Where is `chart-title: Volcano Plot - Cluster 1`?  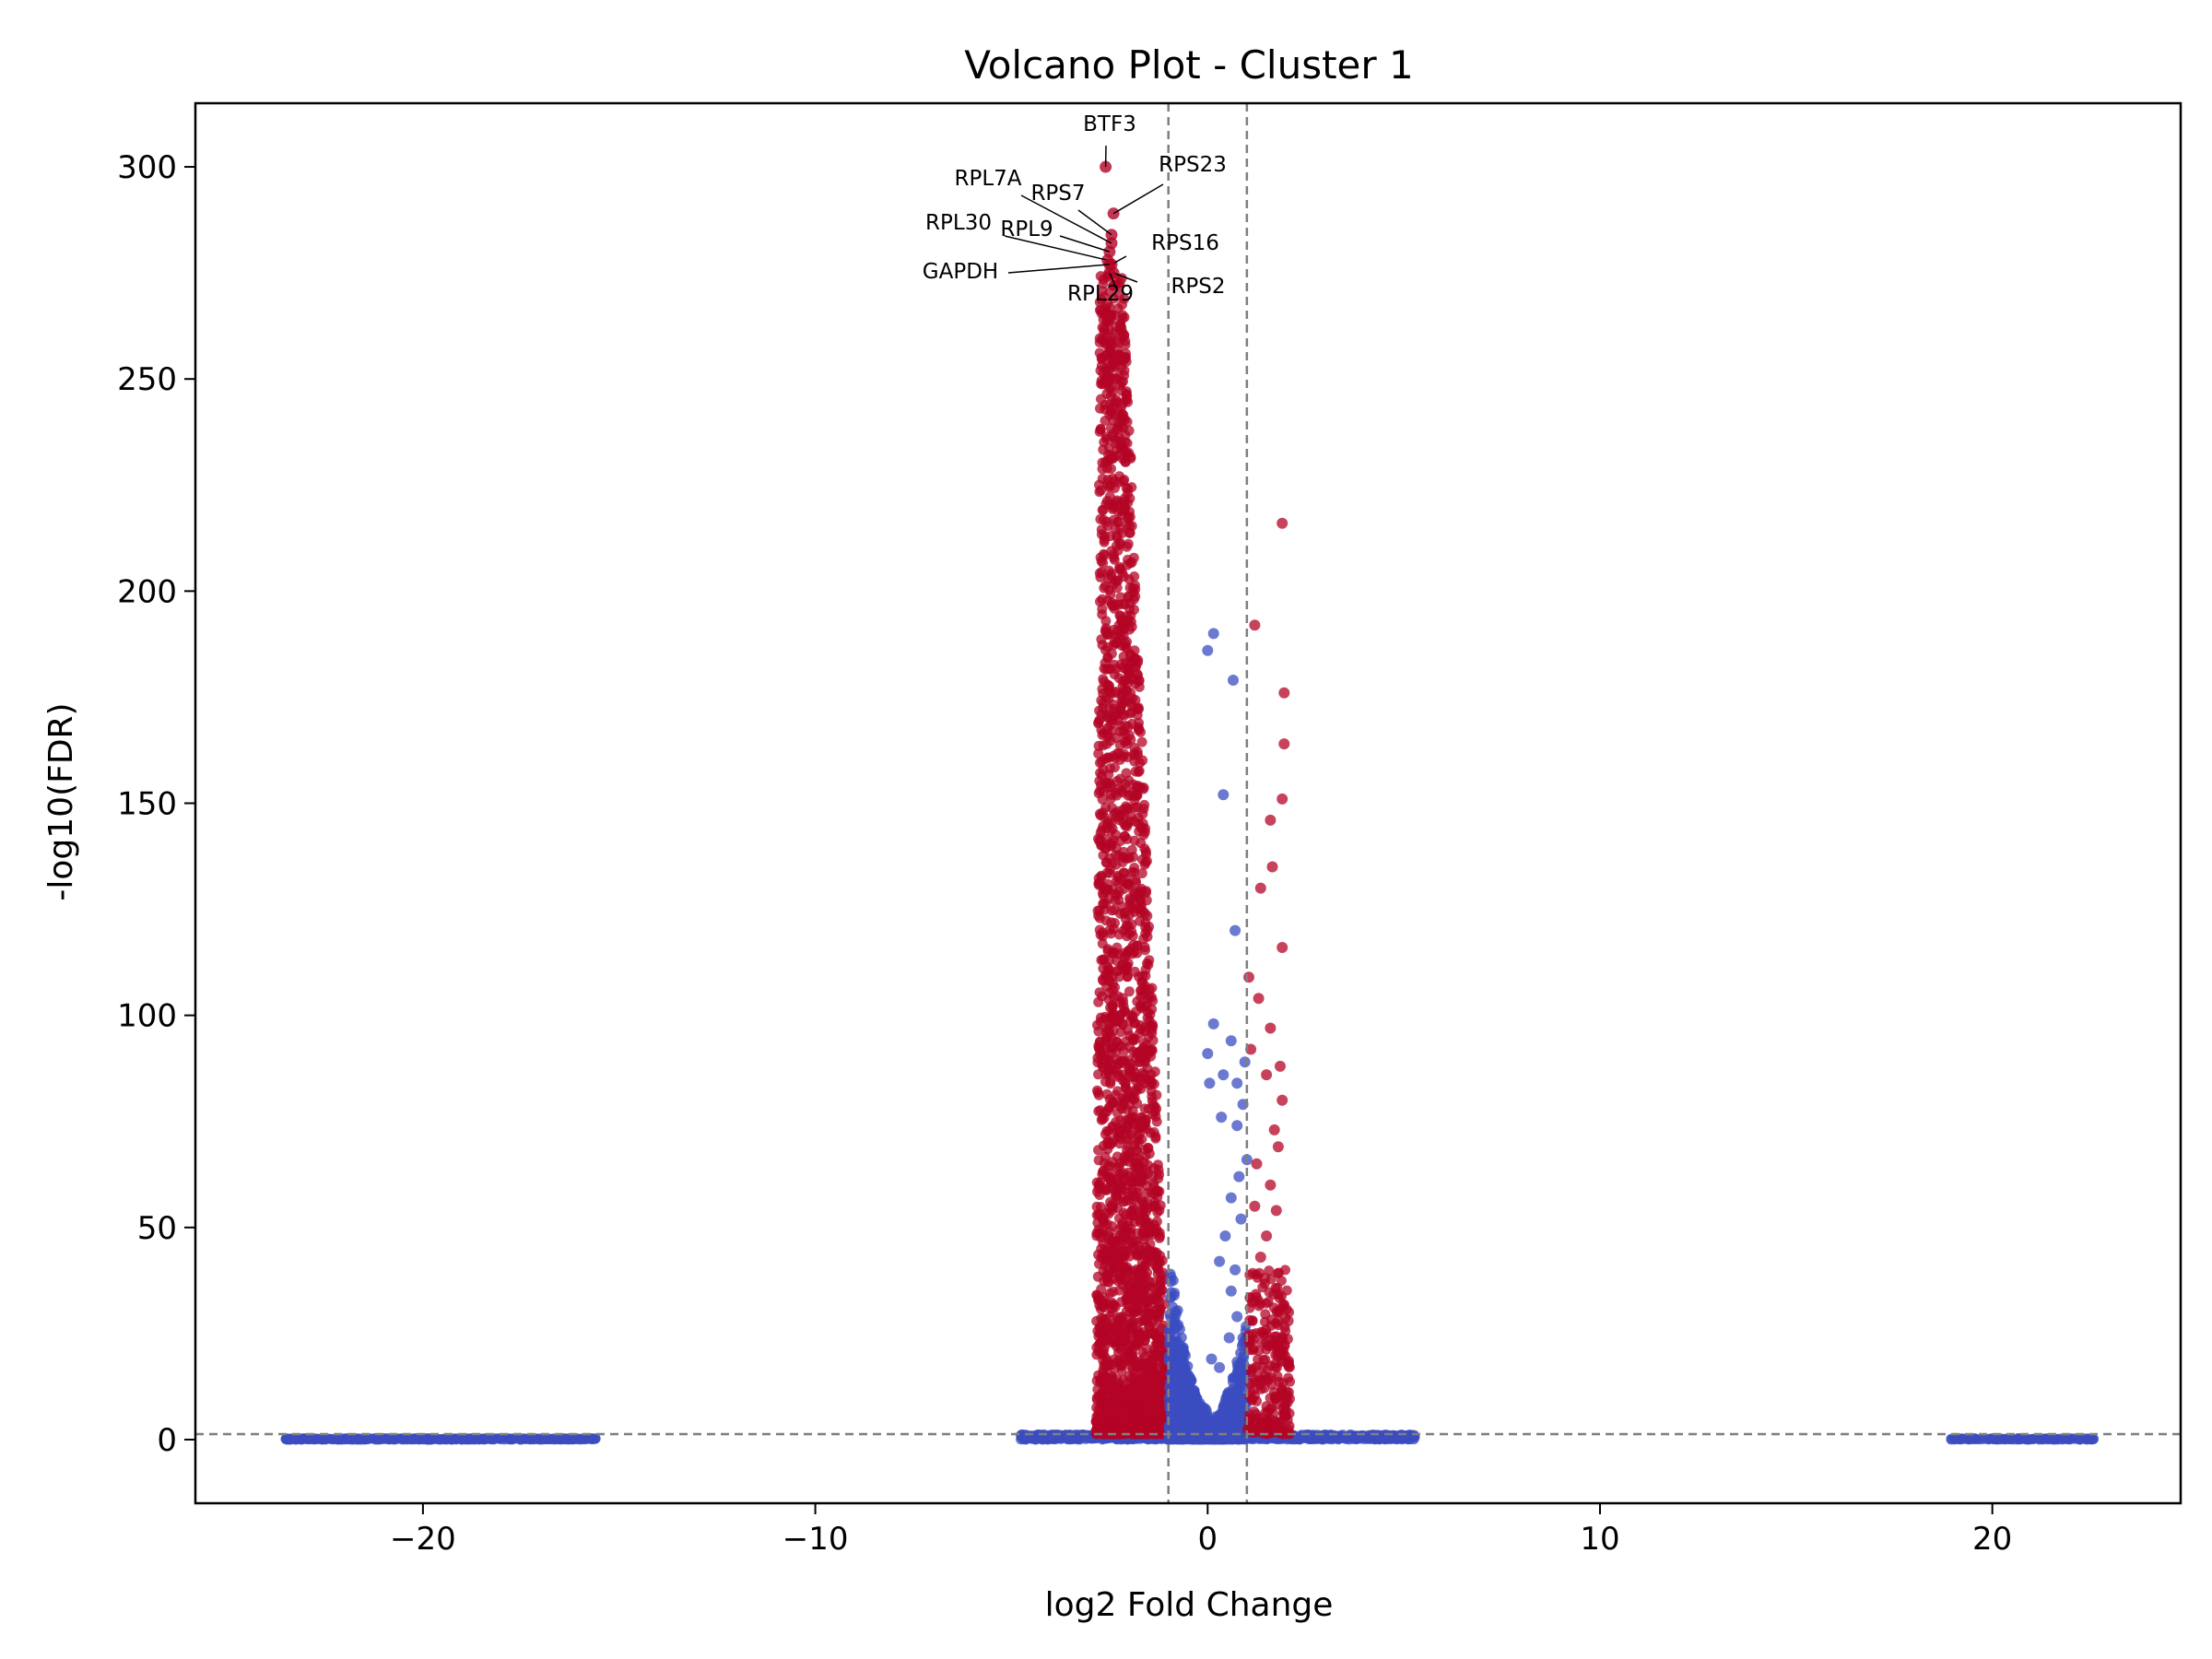
chart-title: Volcano Plot - Cluster 1 is located at coordinates (1189, 65).